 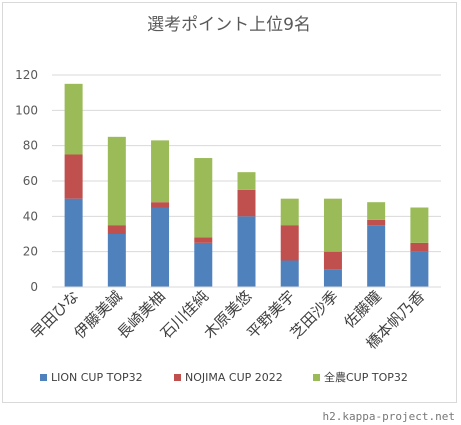 What do you see at coordinates (30, 146) in the screenshot?
I see `y-tick-label: 80` at bounding box center [30, 146].